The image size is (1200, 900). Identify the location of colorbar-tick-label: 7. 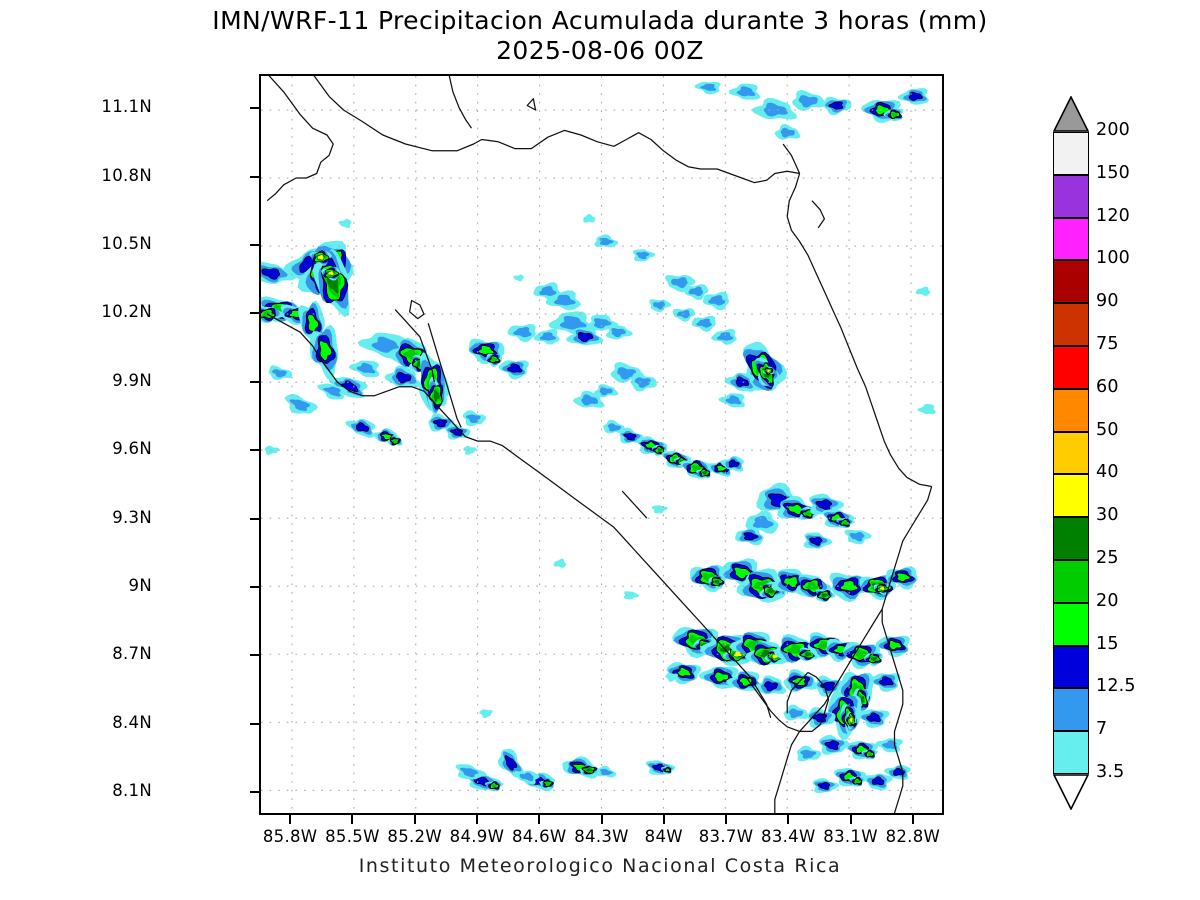
(1102, 729).